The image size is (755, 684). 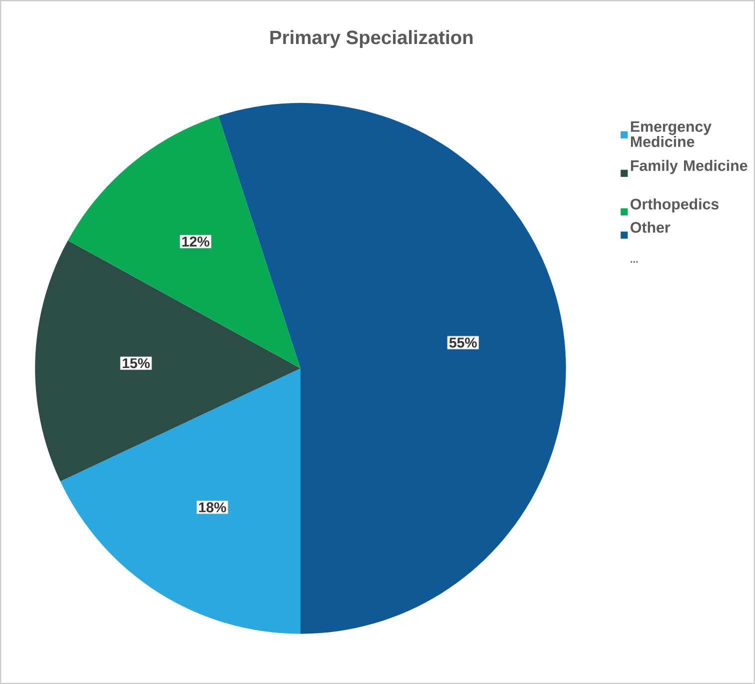 What do you see at coordinates (212, 507) in the screenshot?
I see `data-label: 18%` at bounding box center [212, 507].